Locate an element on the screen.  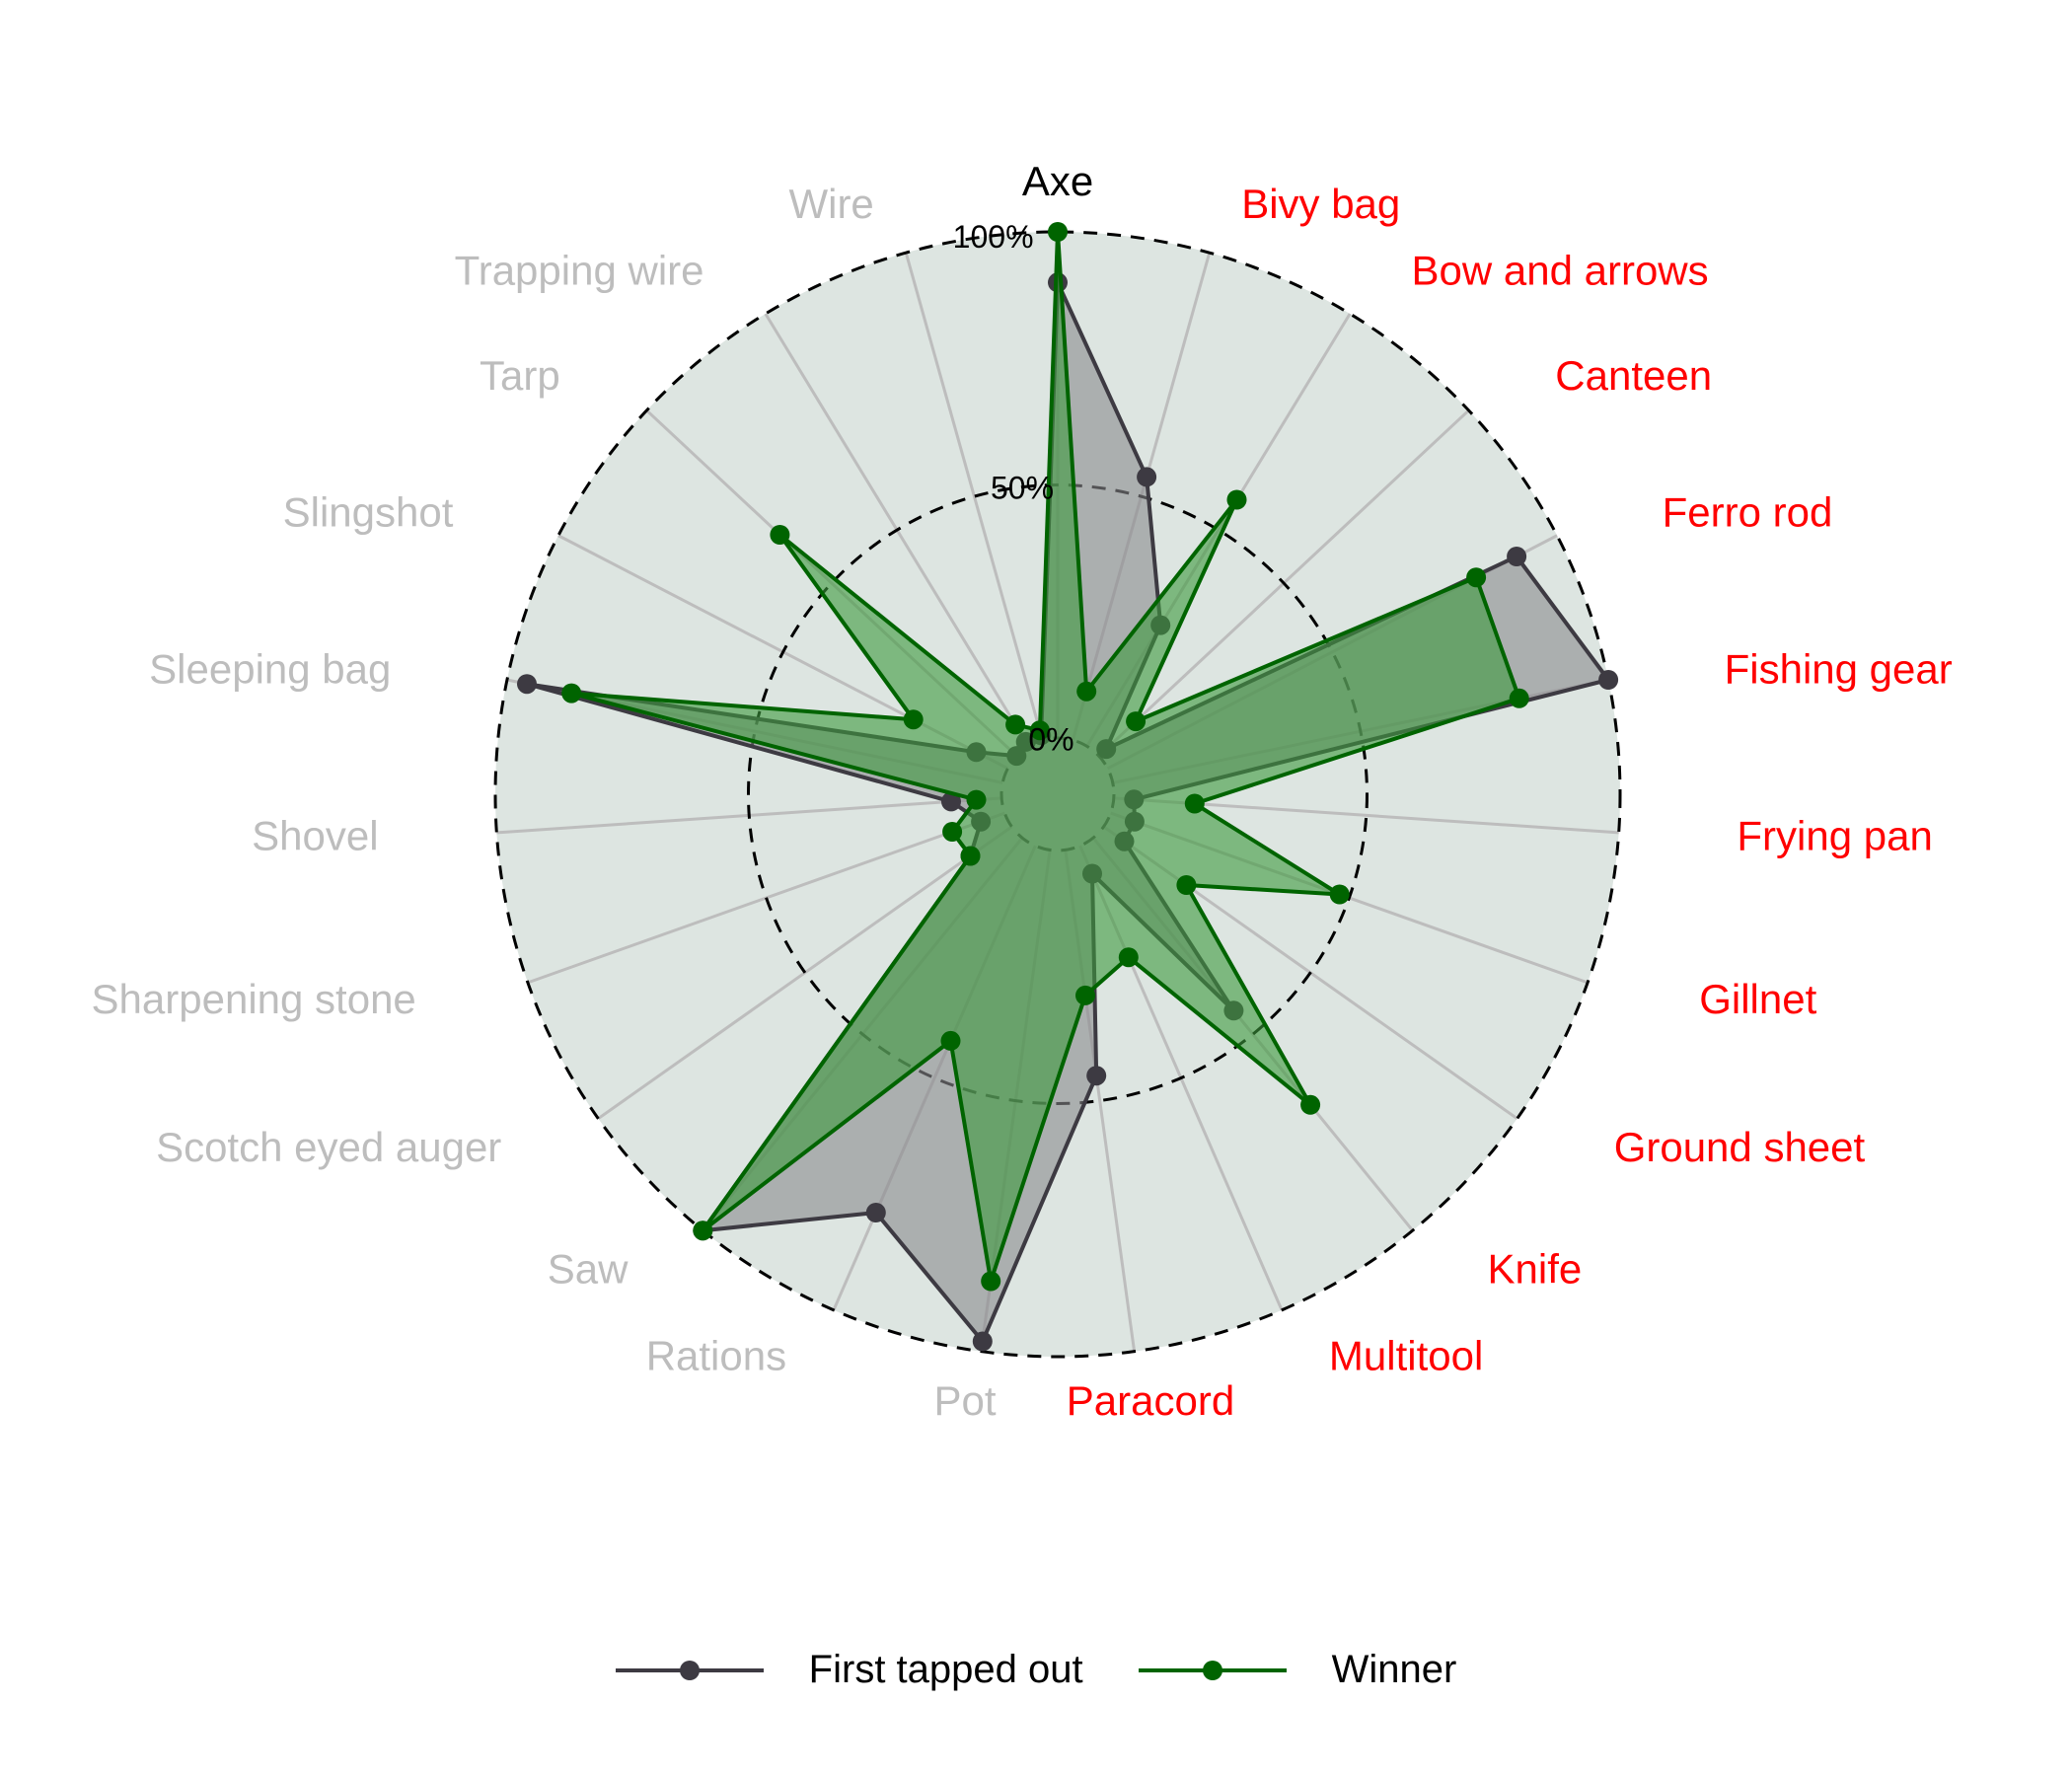
category-label-rations: Rations is located at coordinates (716, 1356).